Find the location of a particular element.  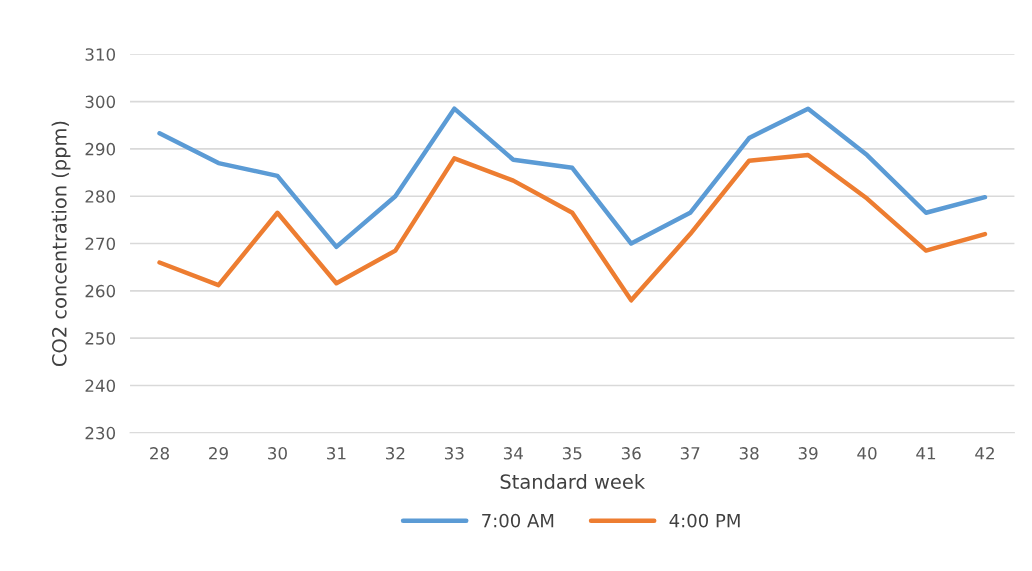

y-tick-label: 290 is located at coordinates (100, 149).